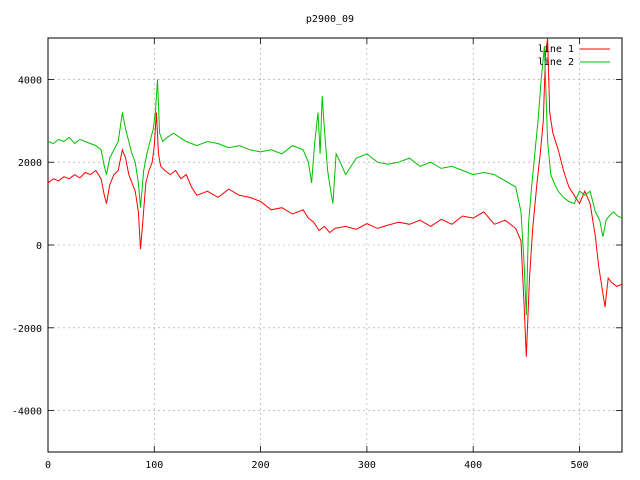  What do you see at coordinates (574, 56) in the screenshot?
I see `legend: line 1 line 2` at bounding box center [574, 56].